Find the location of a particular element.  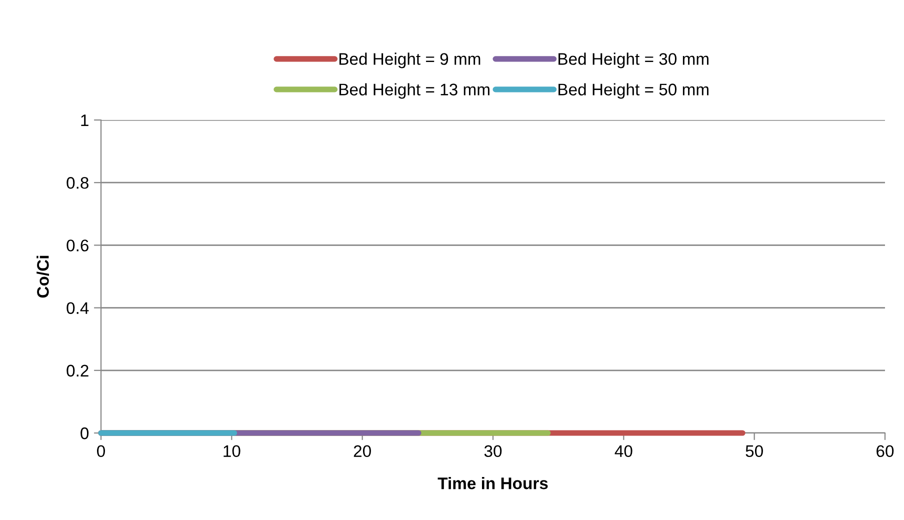

y-axis-title: Co/Ci is located at coordinates (43, 277).